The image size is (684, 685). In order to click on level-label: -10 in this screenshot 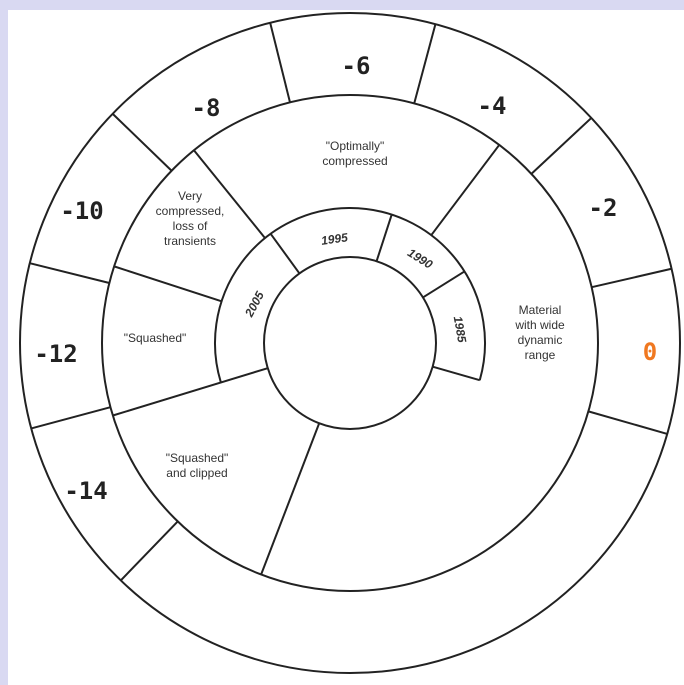, I will do `click(81, 211)`.